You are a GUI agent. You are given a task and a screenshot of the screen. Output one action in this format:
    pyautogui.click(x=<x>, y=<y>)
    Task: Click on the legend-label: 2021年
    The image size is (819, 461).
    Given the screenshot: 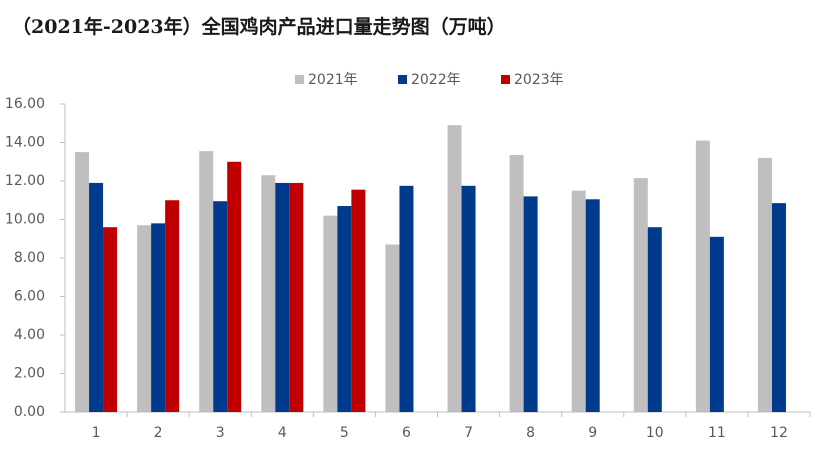 What is the action you would take?
    pyautogui.click(x=333, y=80)
    